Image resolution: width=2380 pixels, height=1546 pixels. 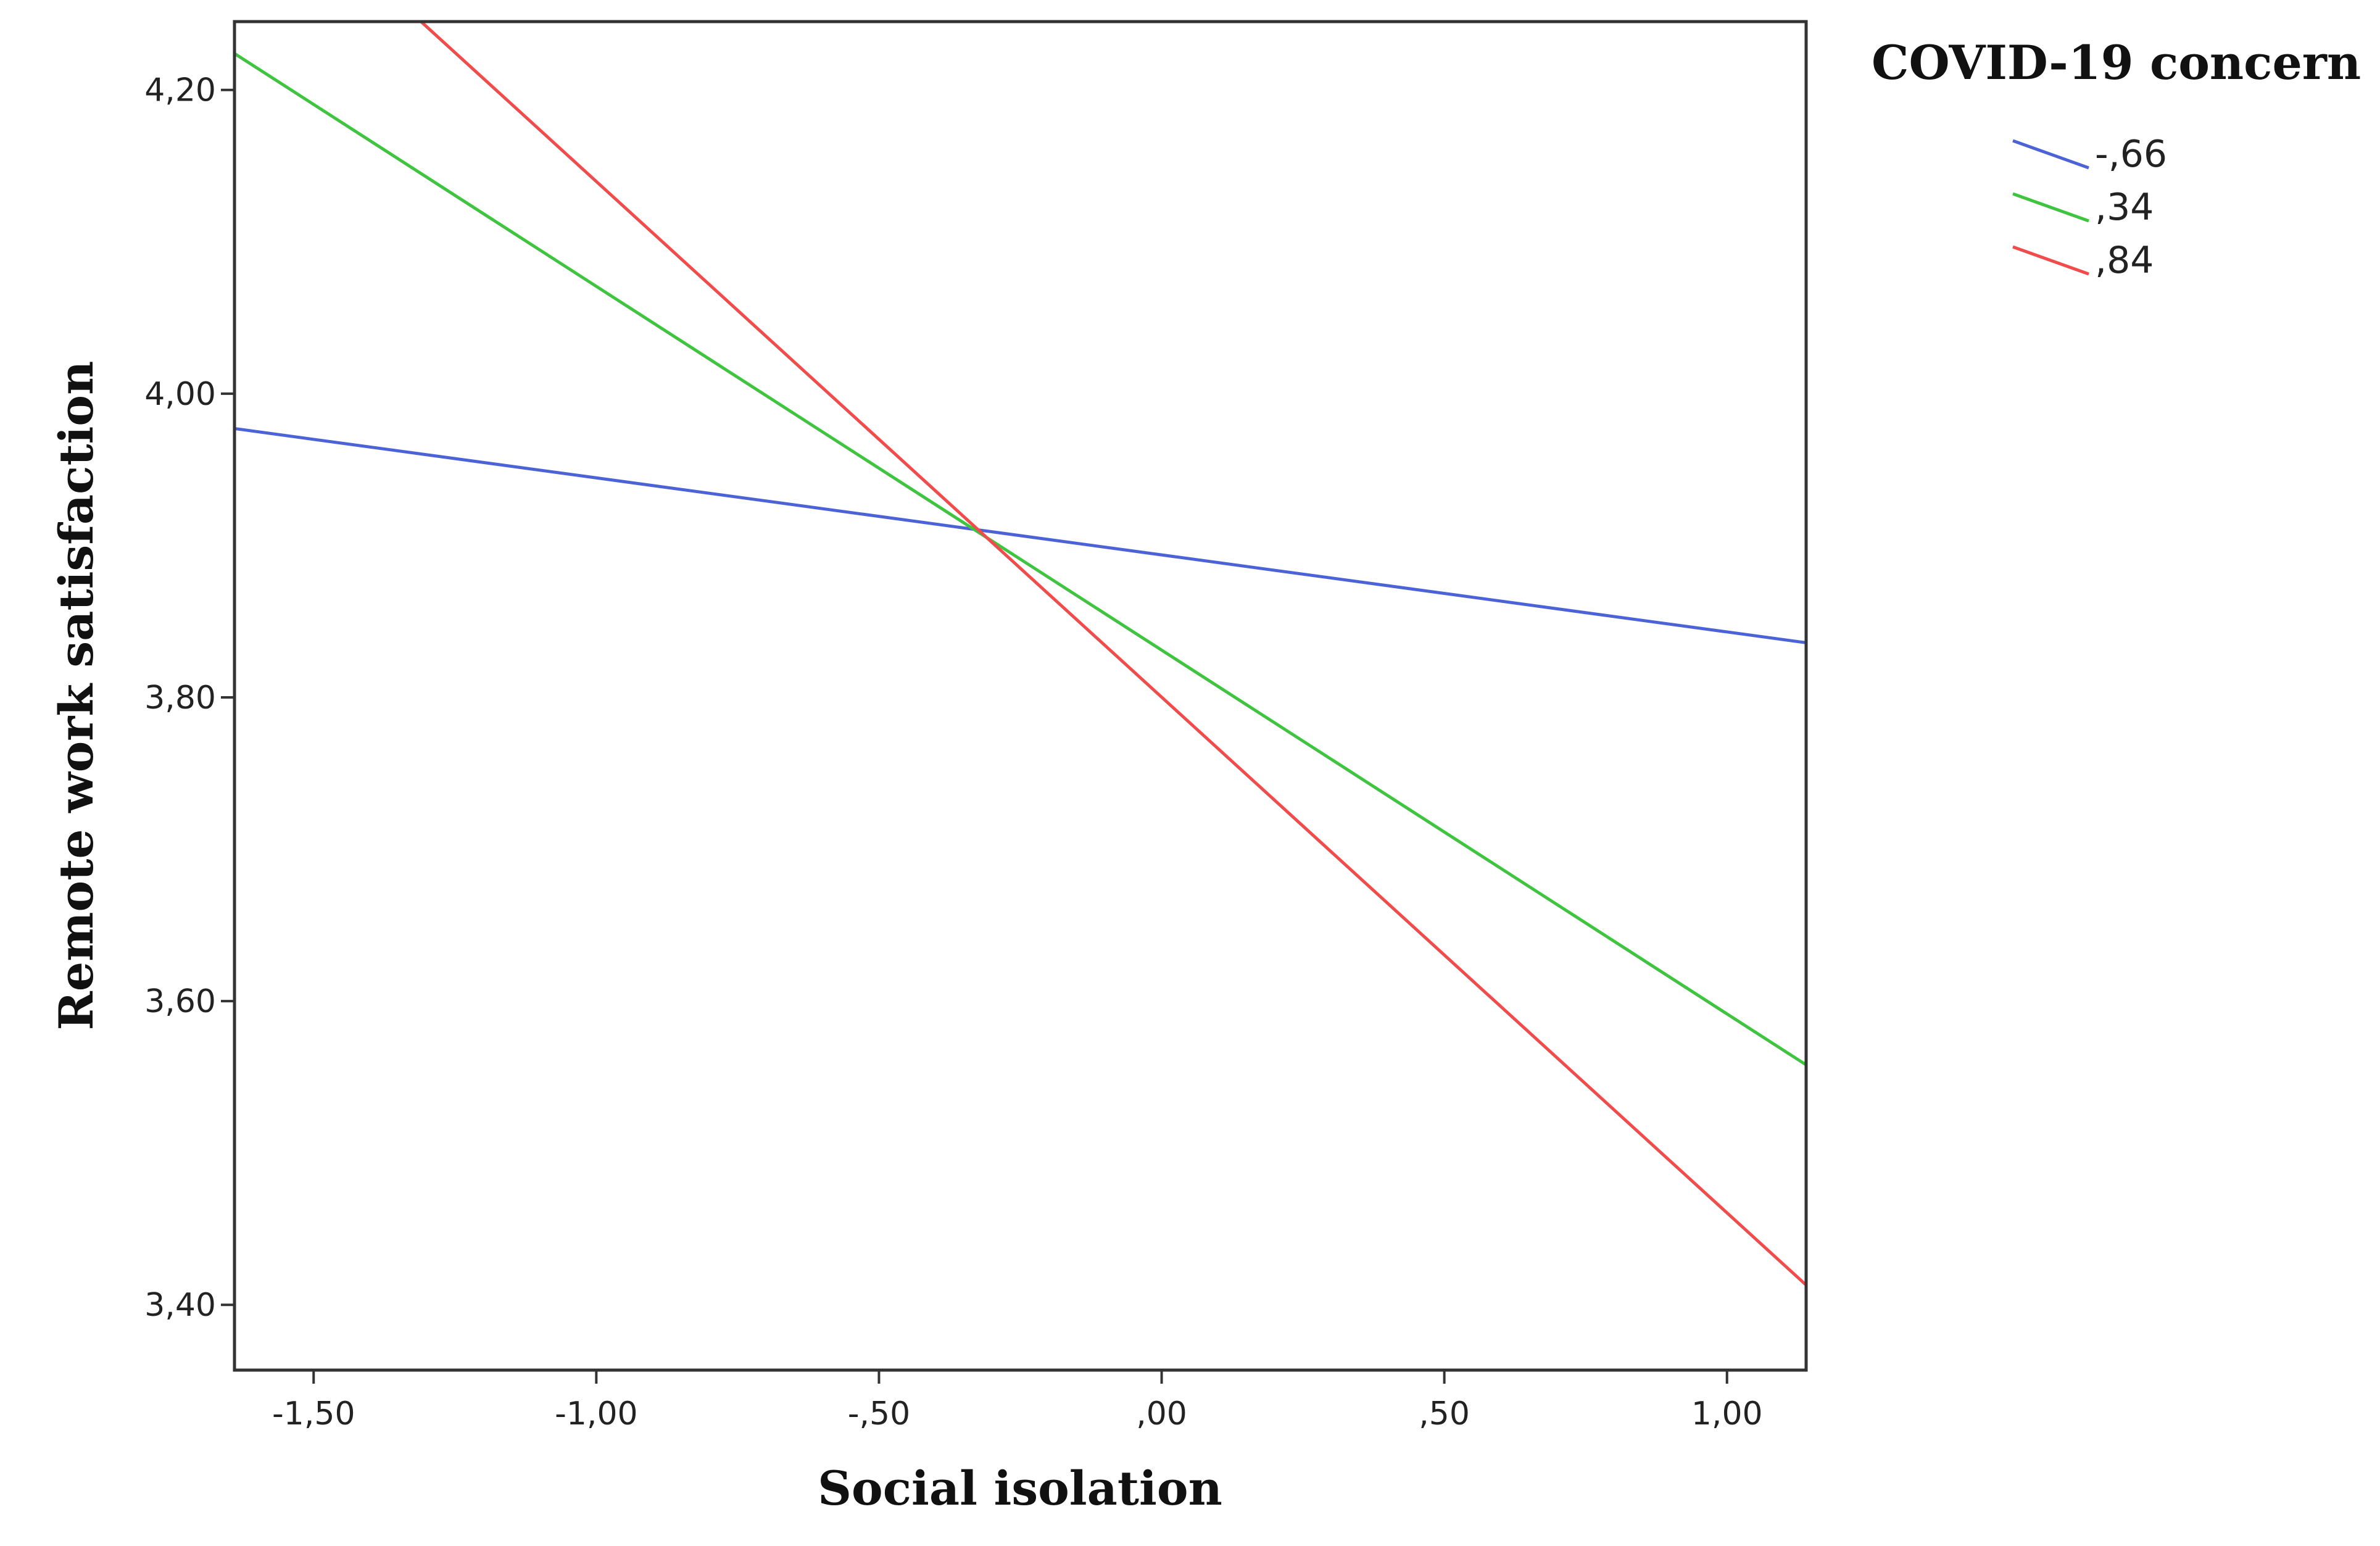 I want to click on x-tick-label: ,00, so click(x=1161, y=1413).